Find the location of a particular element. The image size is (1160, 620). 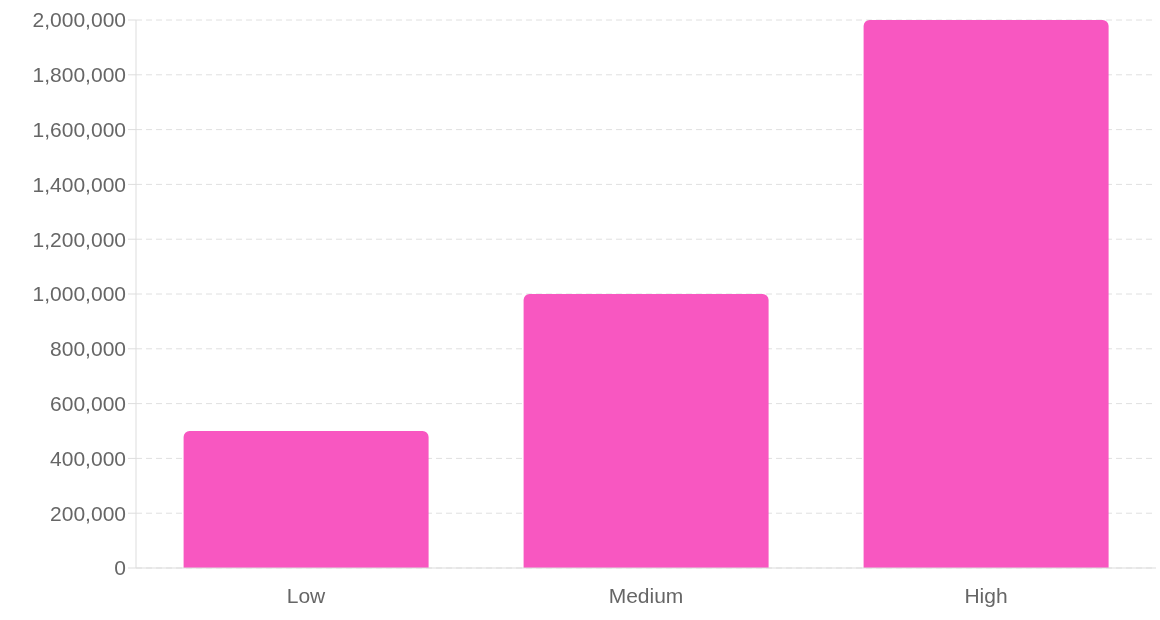

y-tick-label: 800,000 is located at coordinates (88, 349).